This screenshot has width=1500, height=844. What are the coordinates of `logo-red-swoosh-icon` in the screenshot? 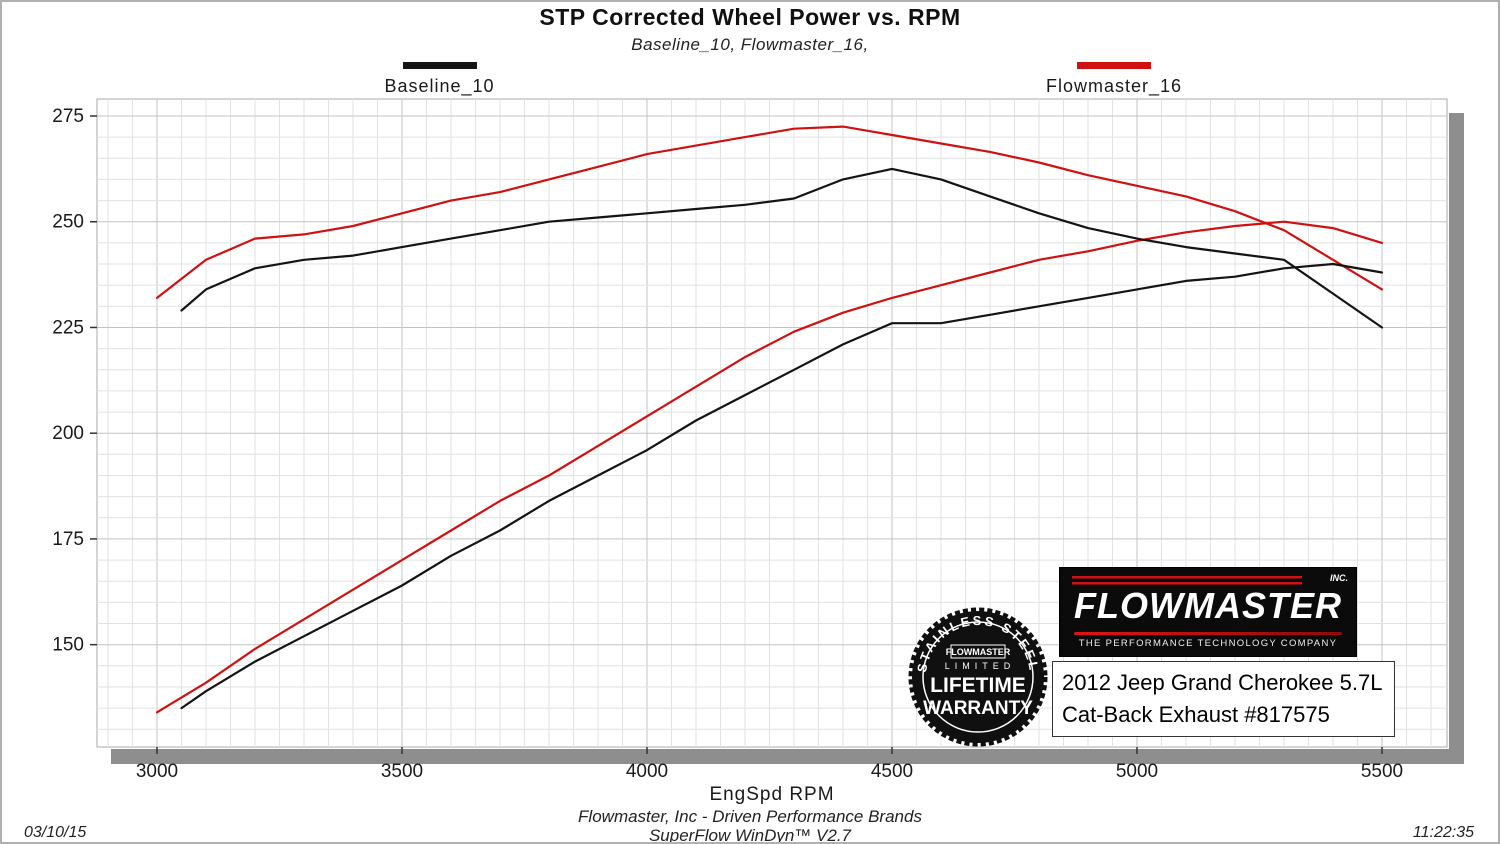 It's located at (1208, 633).